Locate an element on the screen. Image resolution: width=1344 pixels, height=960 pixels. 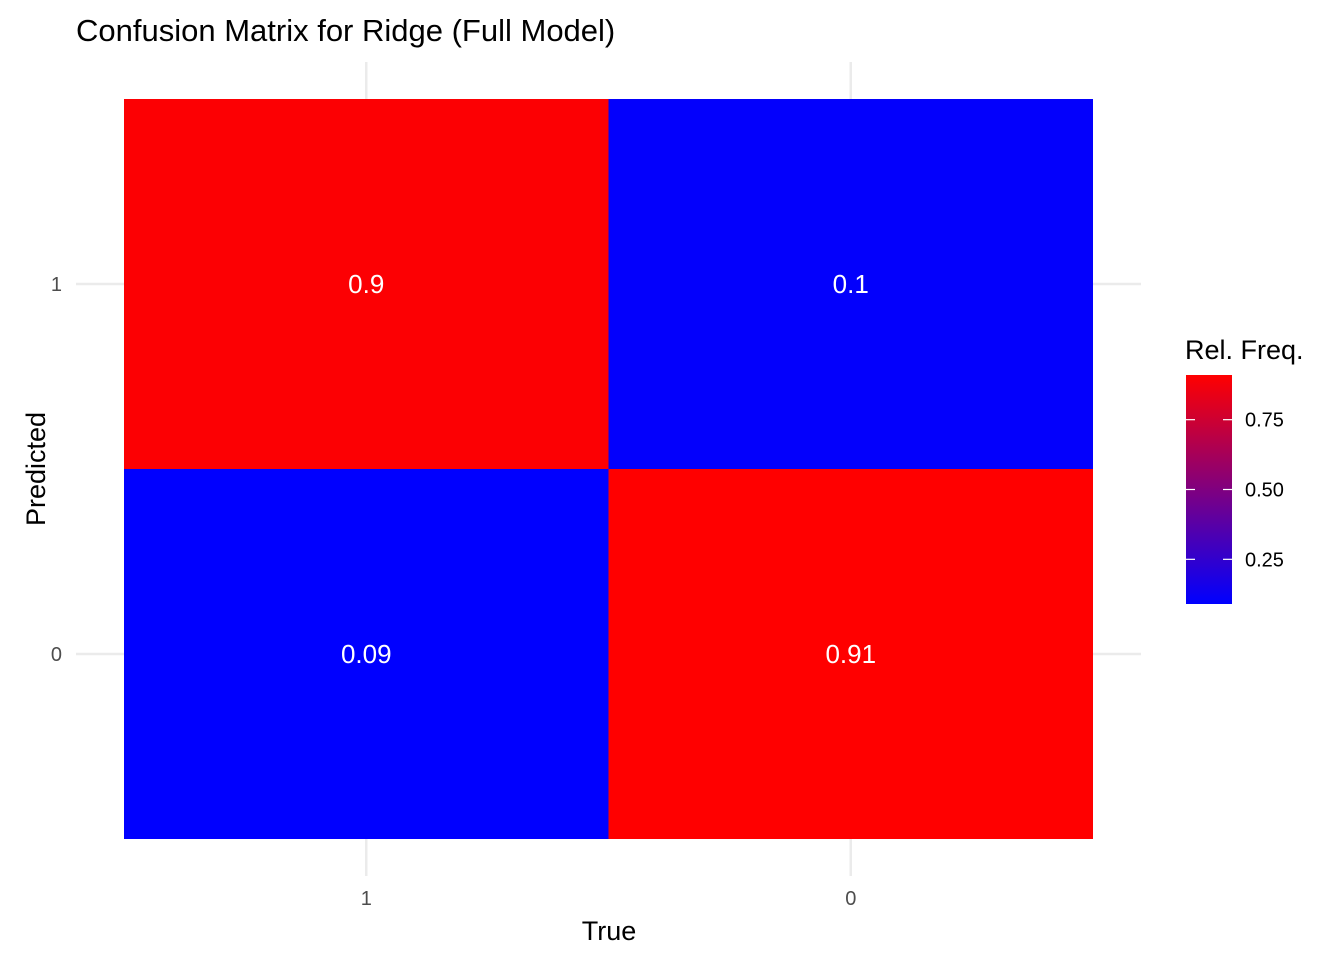
legend-tick-label: 0.50 is located at coordinates (1264, 491).